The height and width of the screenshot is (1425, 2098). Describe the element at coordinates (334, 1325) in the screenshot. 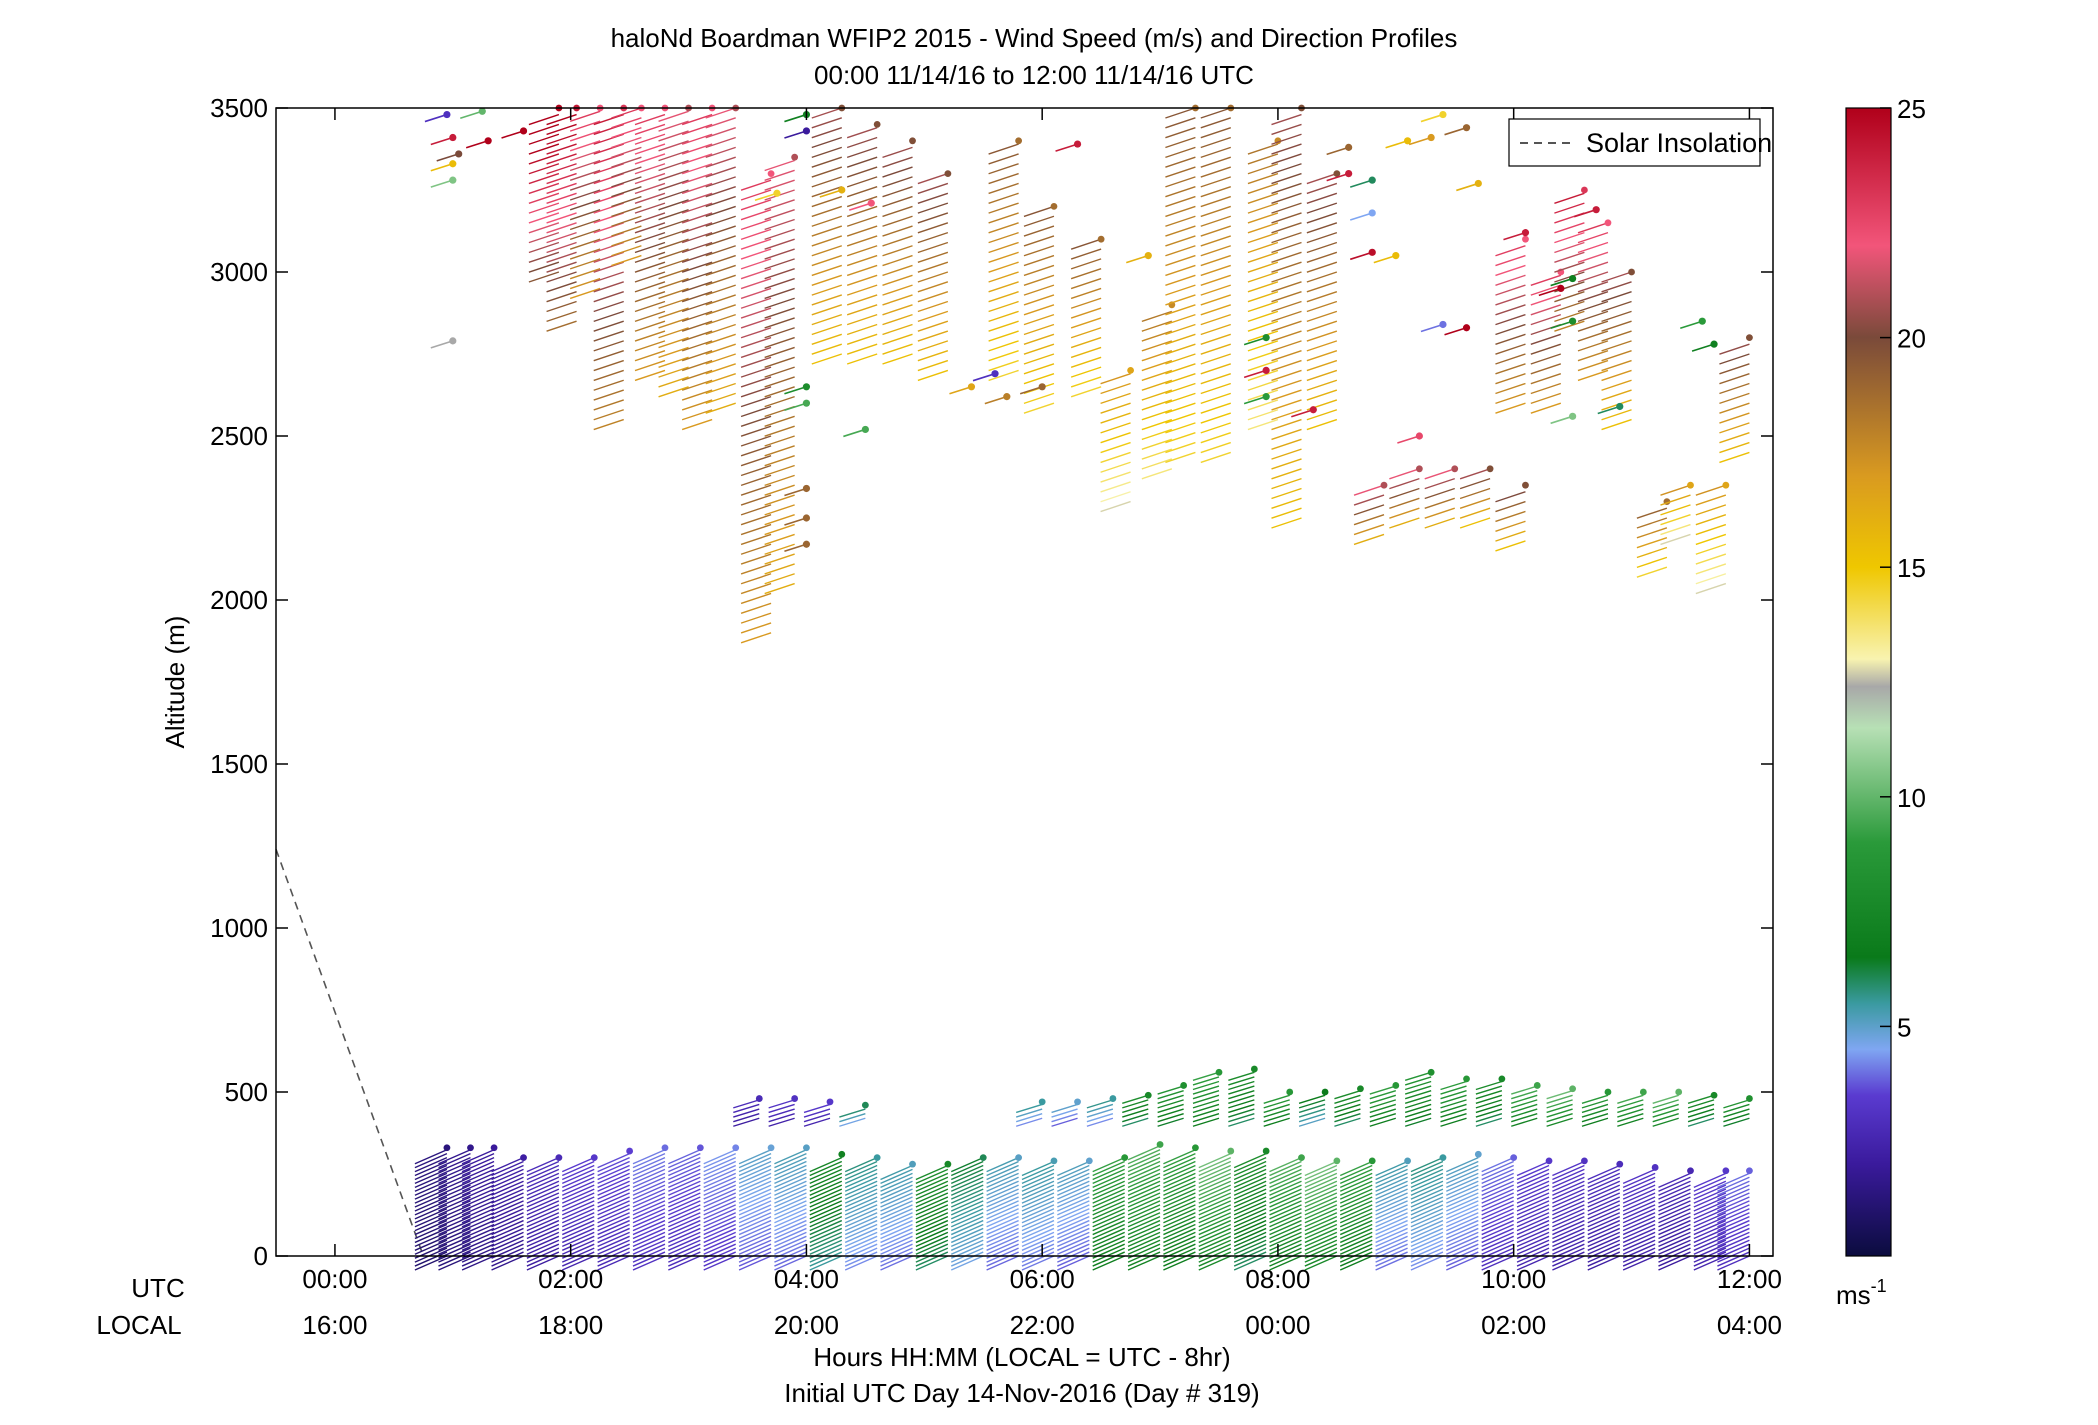

I see `x-tick-label-local: 16:00` at that location.